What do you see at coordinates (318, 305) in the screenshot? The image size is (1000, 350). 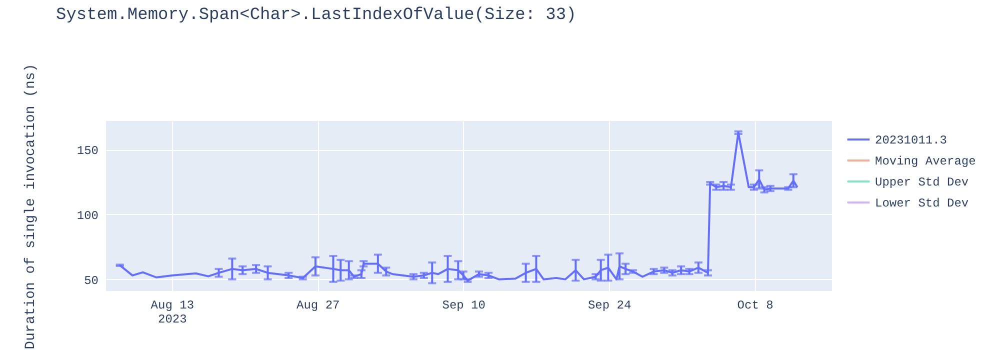 I see `x-tick-label: Aug 27` at bounding box center [318, 305].